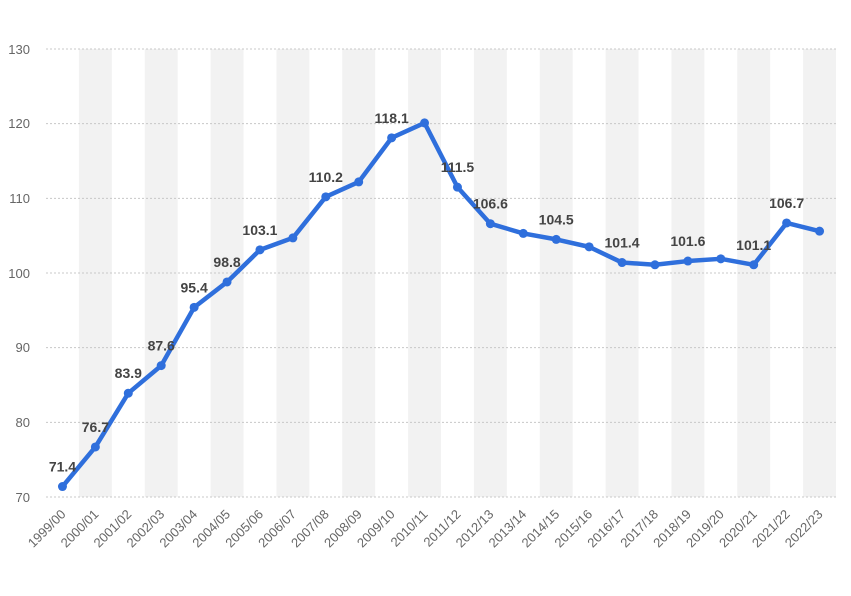 The height and width of the screenshot is (596, 851). Describe the element at coordinates (556, 219) in the screenshot. I see `data-label: 104.5` at that location.